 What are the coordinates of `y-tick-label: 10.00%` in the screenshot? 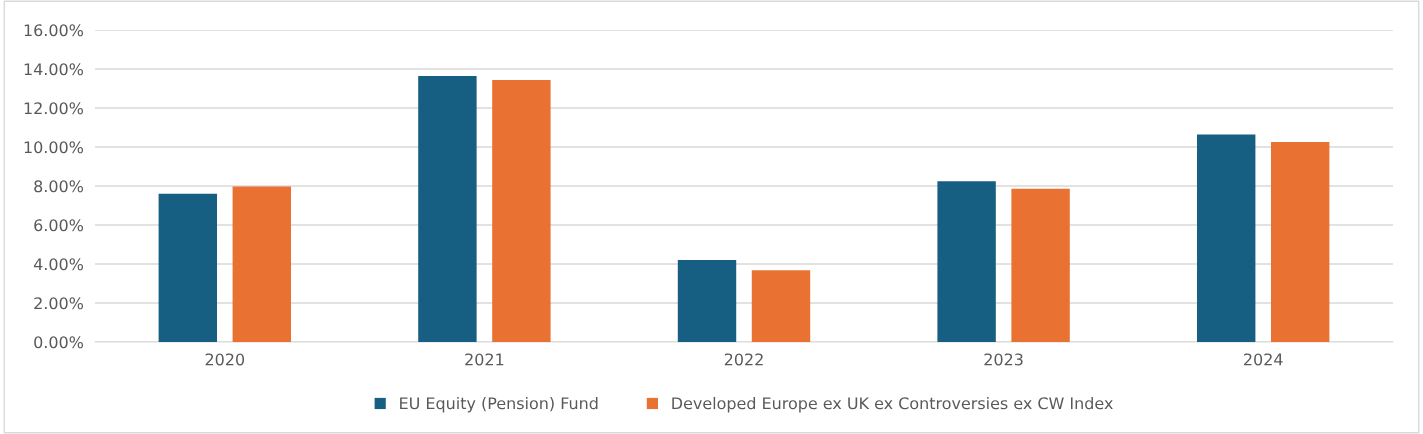 It's located at (54, 147).